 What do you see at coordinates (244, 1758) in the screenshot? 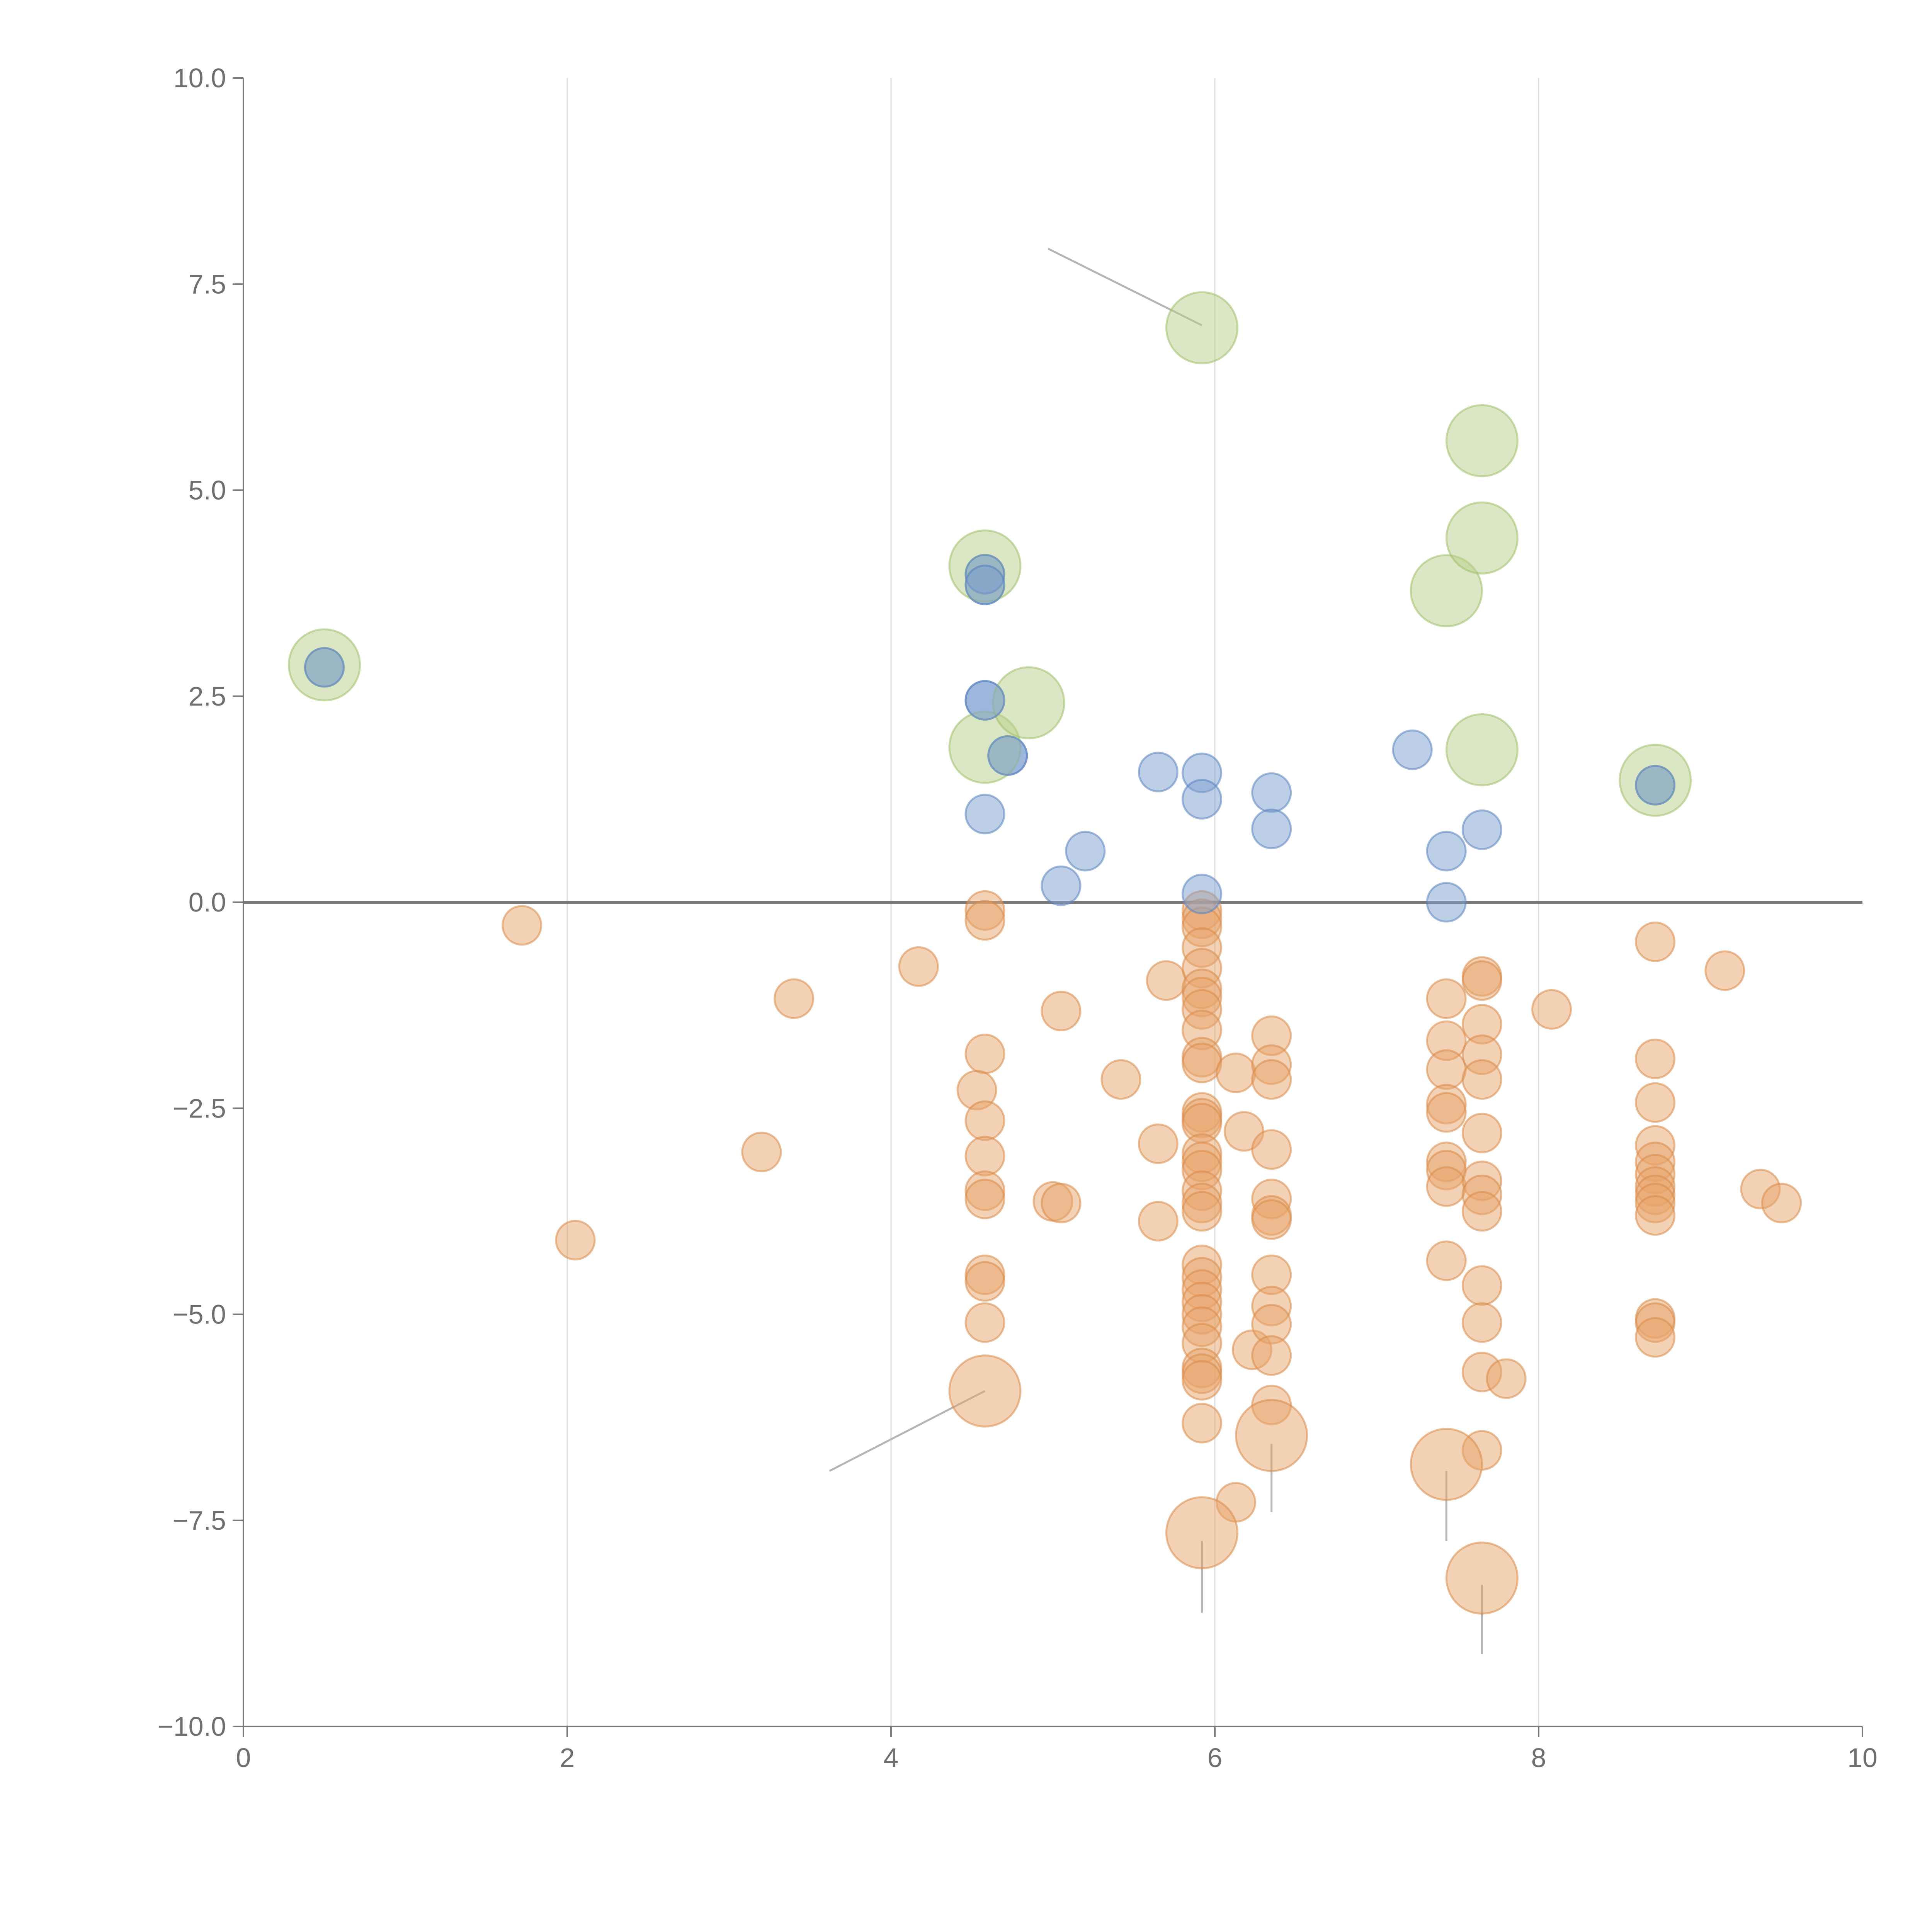
I see `x-tick-label: 0` at bounding box center [244, 1758].